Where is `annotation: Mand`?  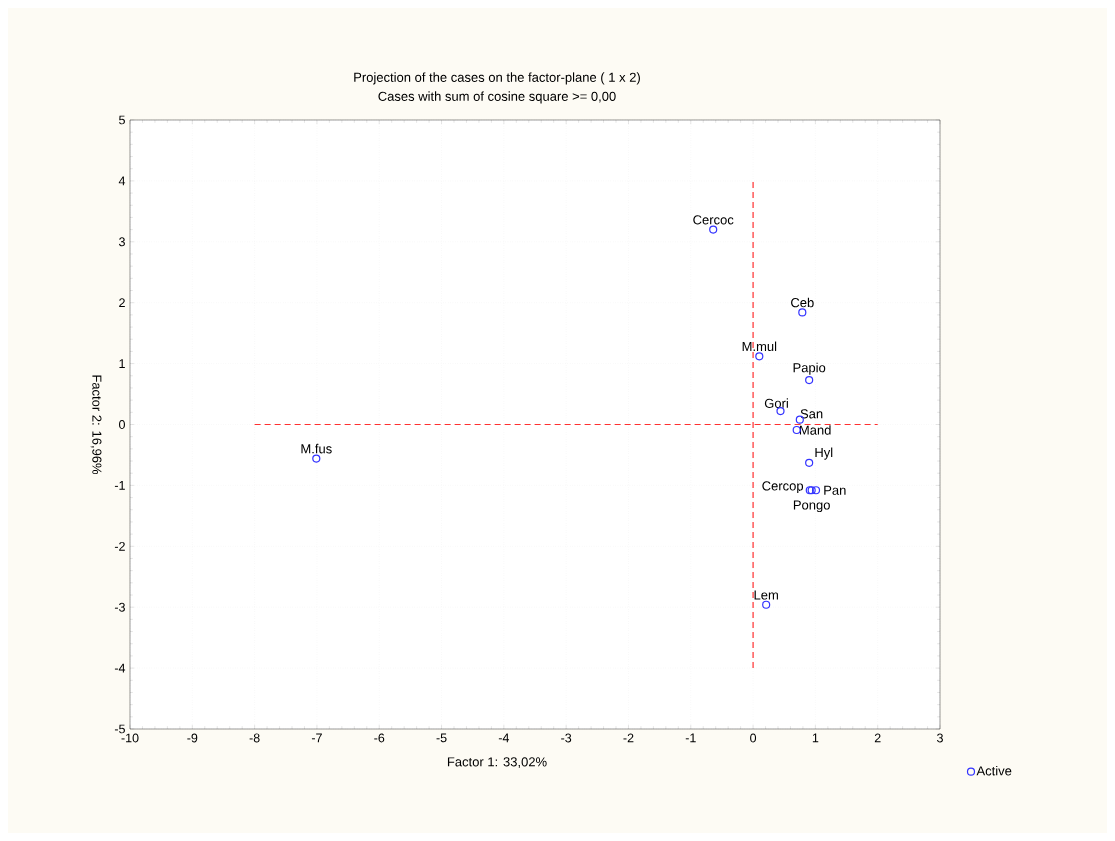 annotation: Mand is located at coordinates (815, 430).